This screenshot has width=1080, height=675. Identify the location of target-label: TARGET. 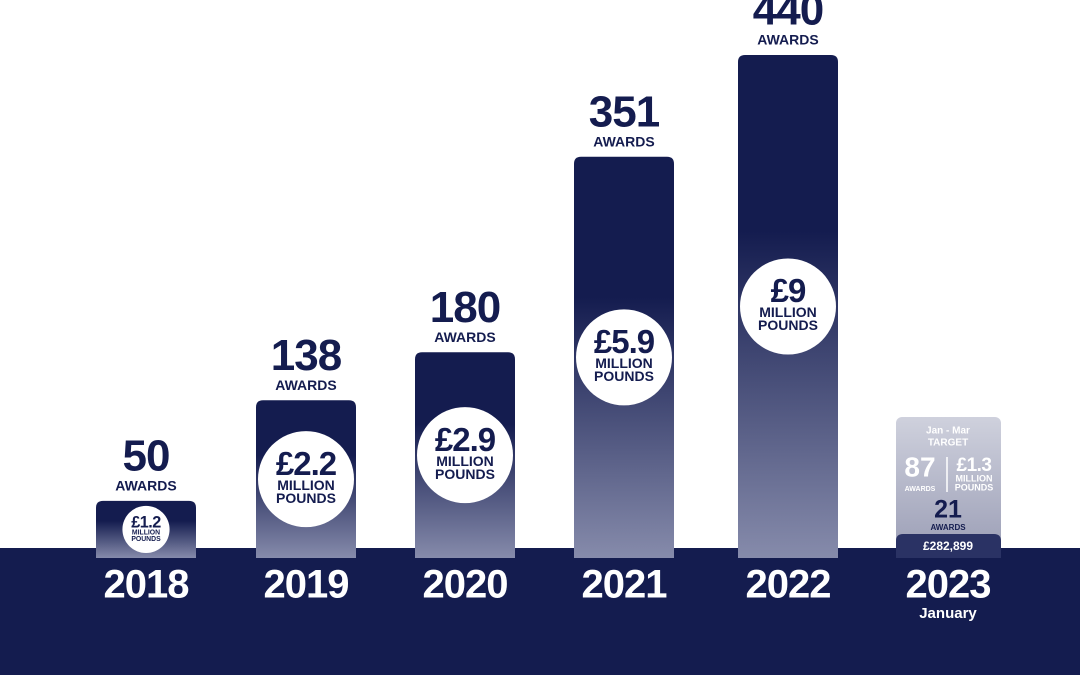
(948, 443).